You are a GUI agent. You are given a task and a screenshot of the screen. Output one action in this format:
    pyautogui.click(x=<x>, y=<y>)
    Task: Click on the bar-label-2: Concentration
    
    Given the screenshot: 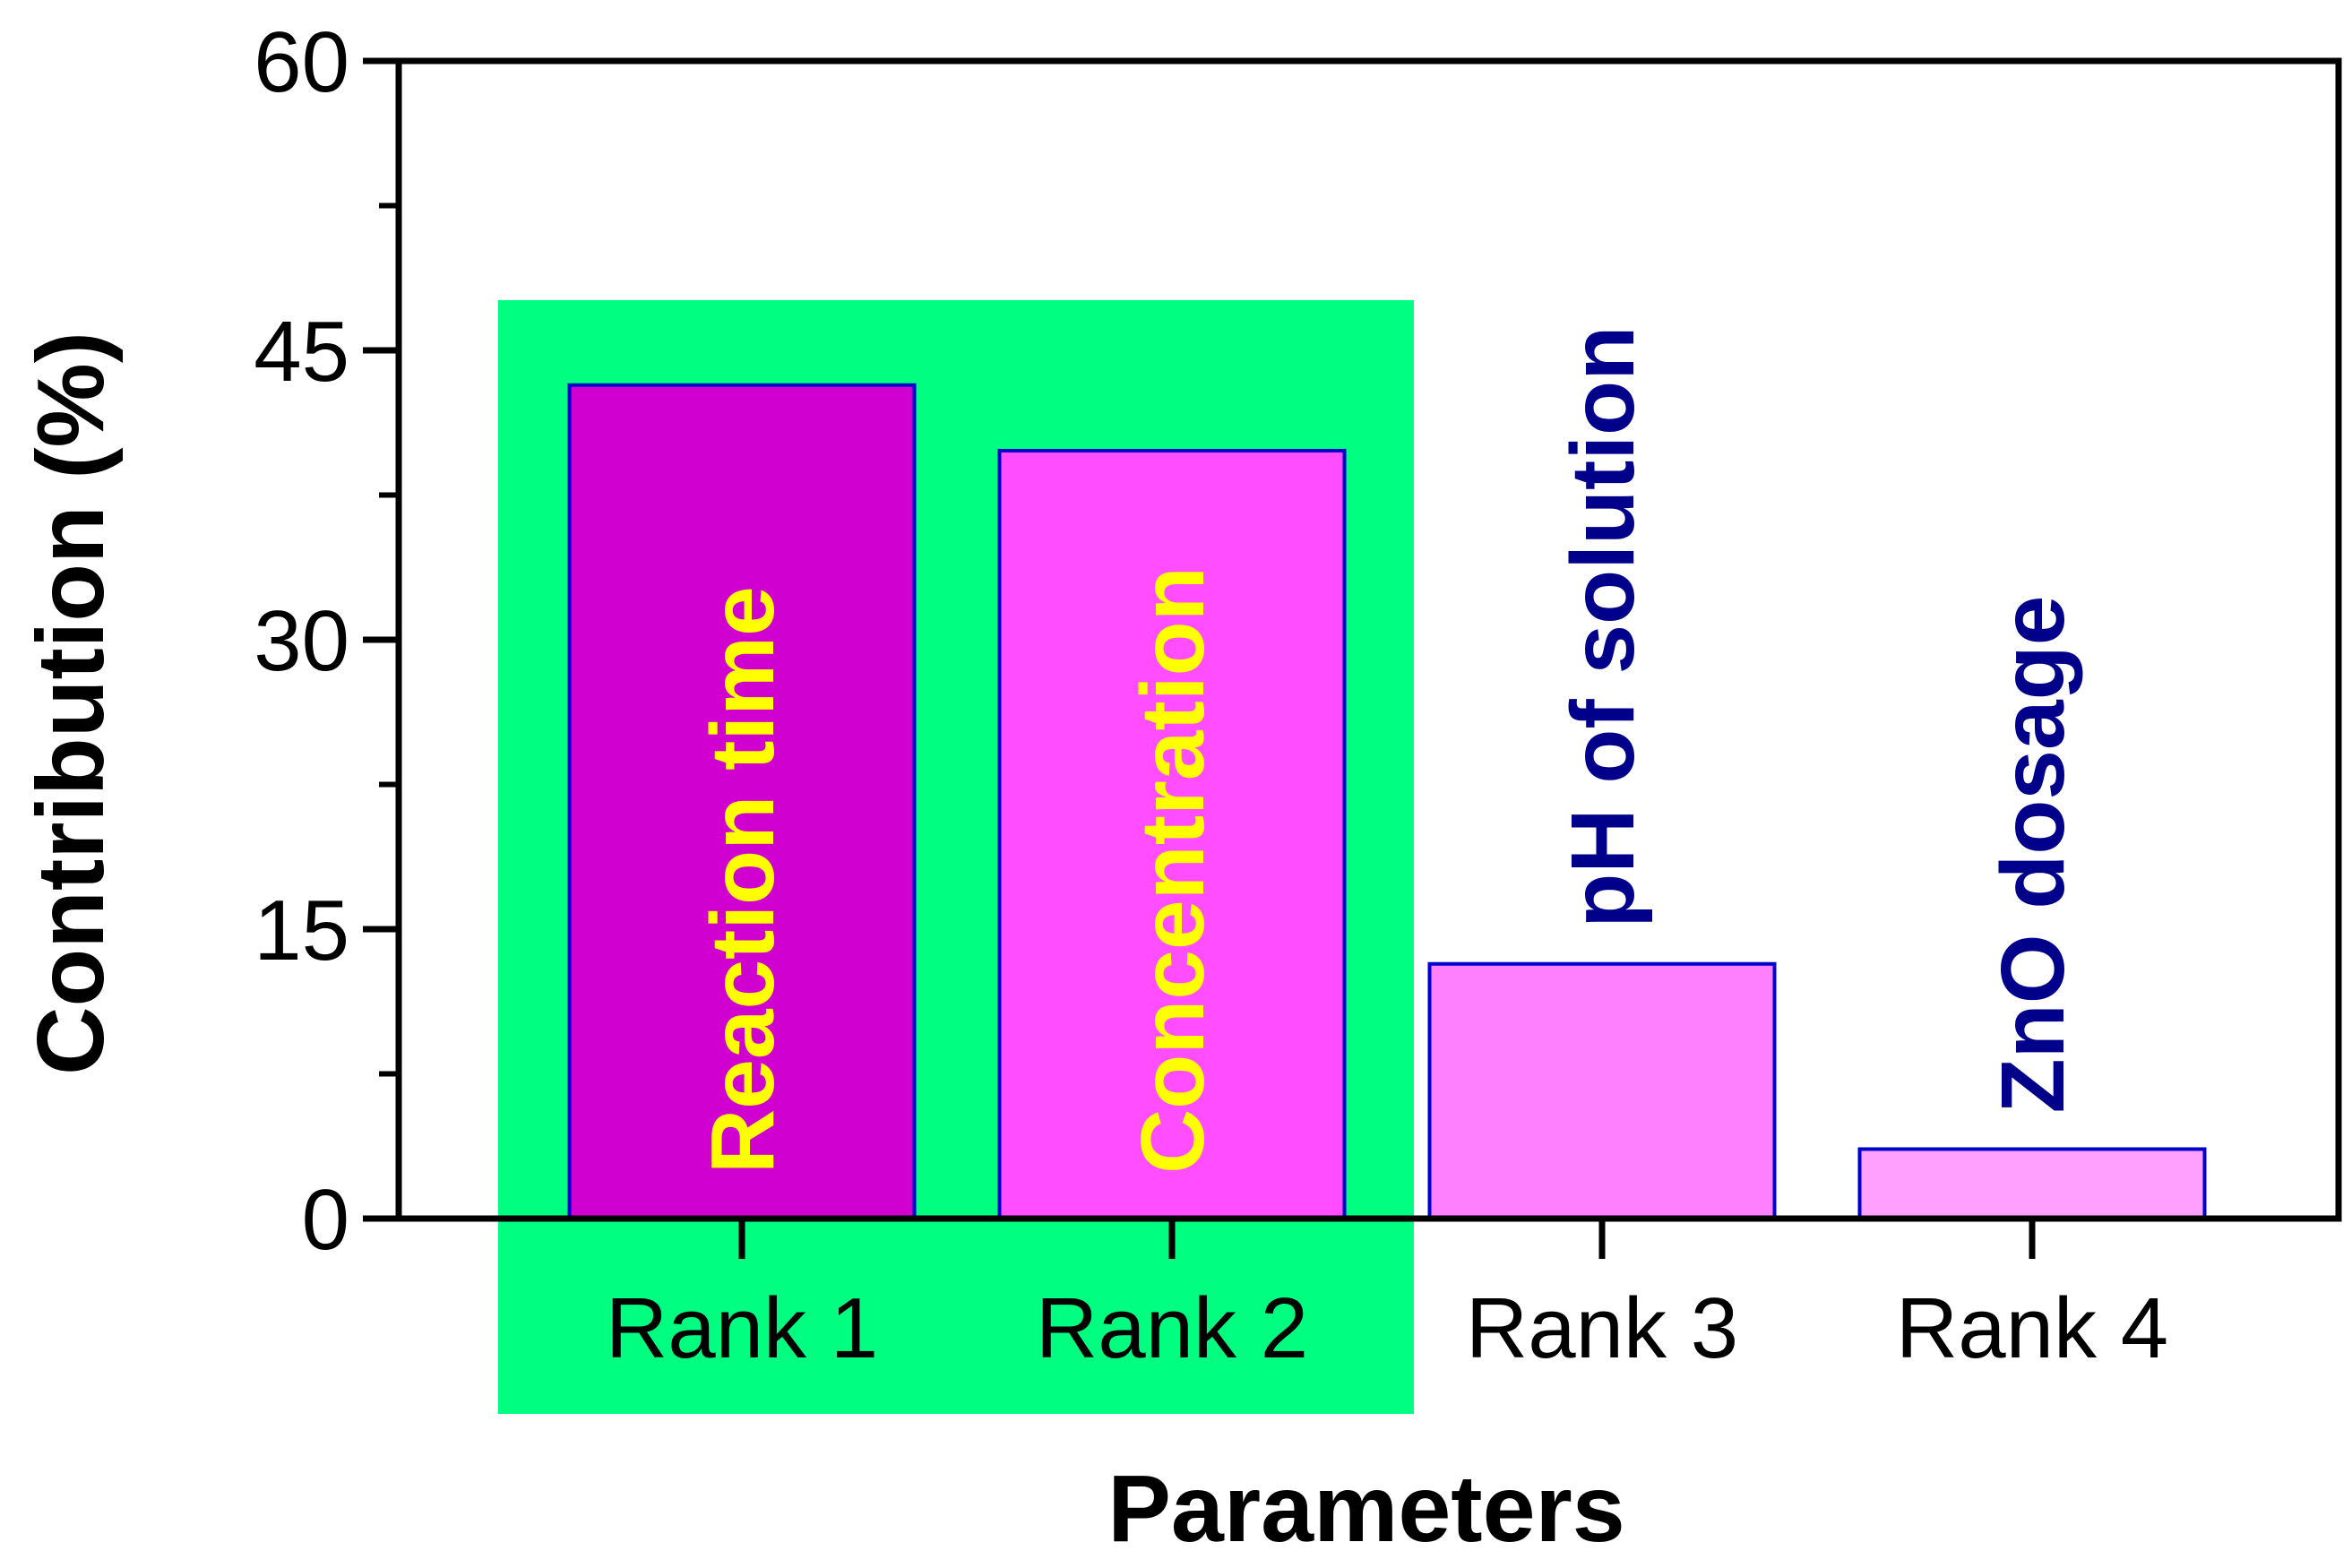 What is the action you would take?
    pyautogui.click(x=1173, y=870)
    